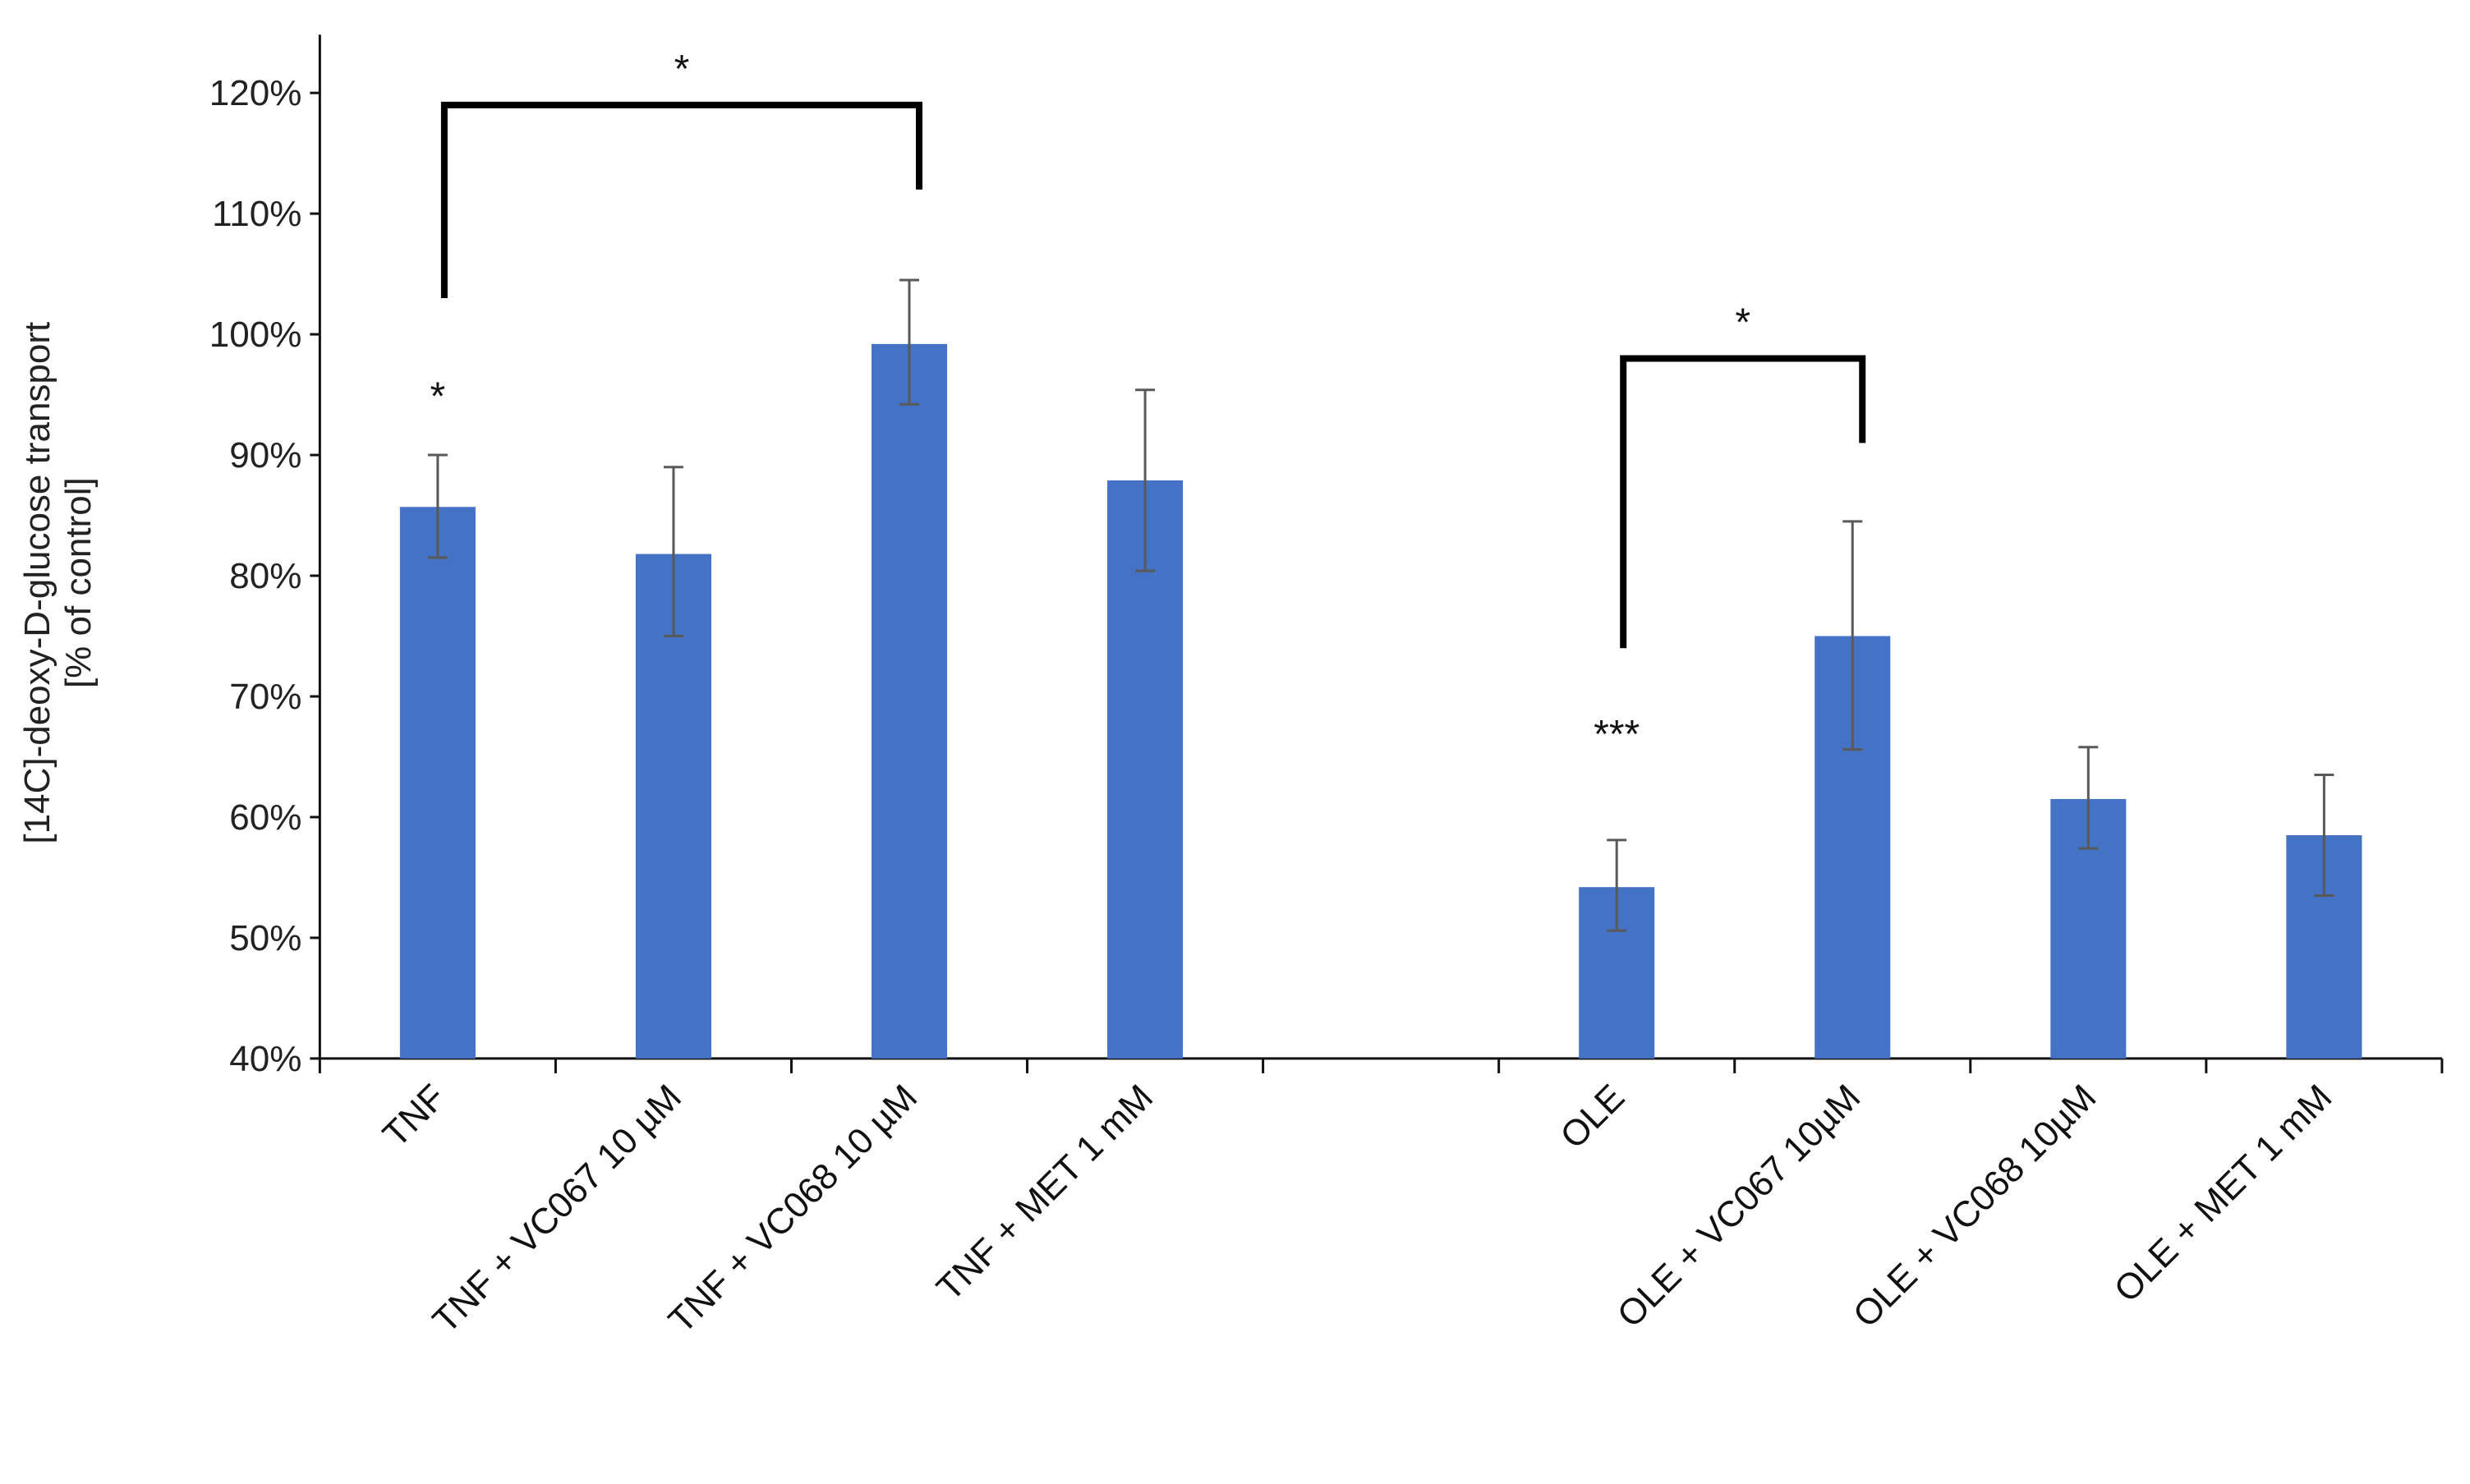  Describe the element at coordinates (793, 1209) in the screenshot. I see `x-category-label: TNF + VC068 10 µM` at that location.